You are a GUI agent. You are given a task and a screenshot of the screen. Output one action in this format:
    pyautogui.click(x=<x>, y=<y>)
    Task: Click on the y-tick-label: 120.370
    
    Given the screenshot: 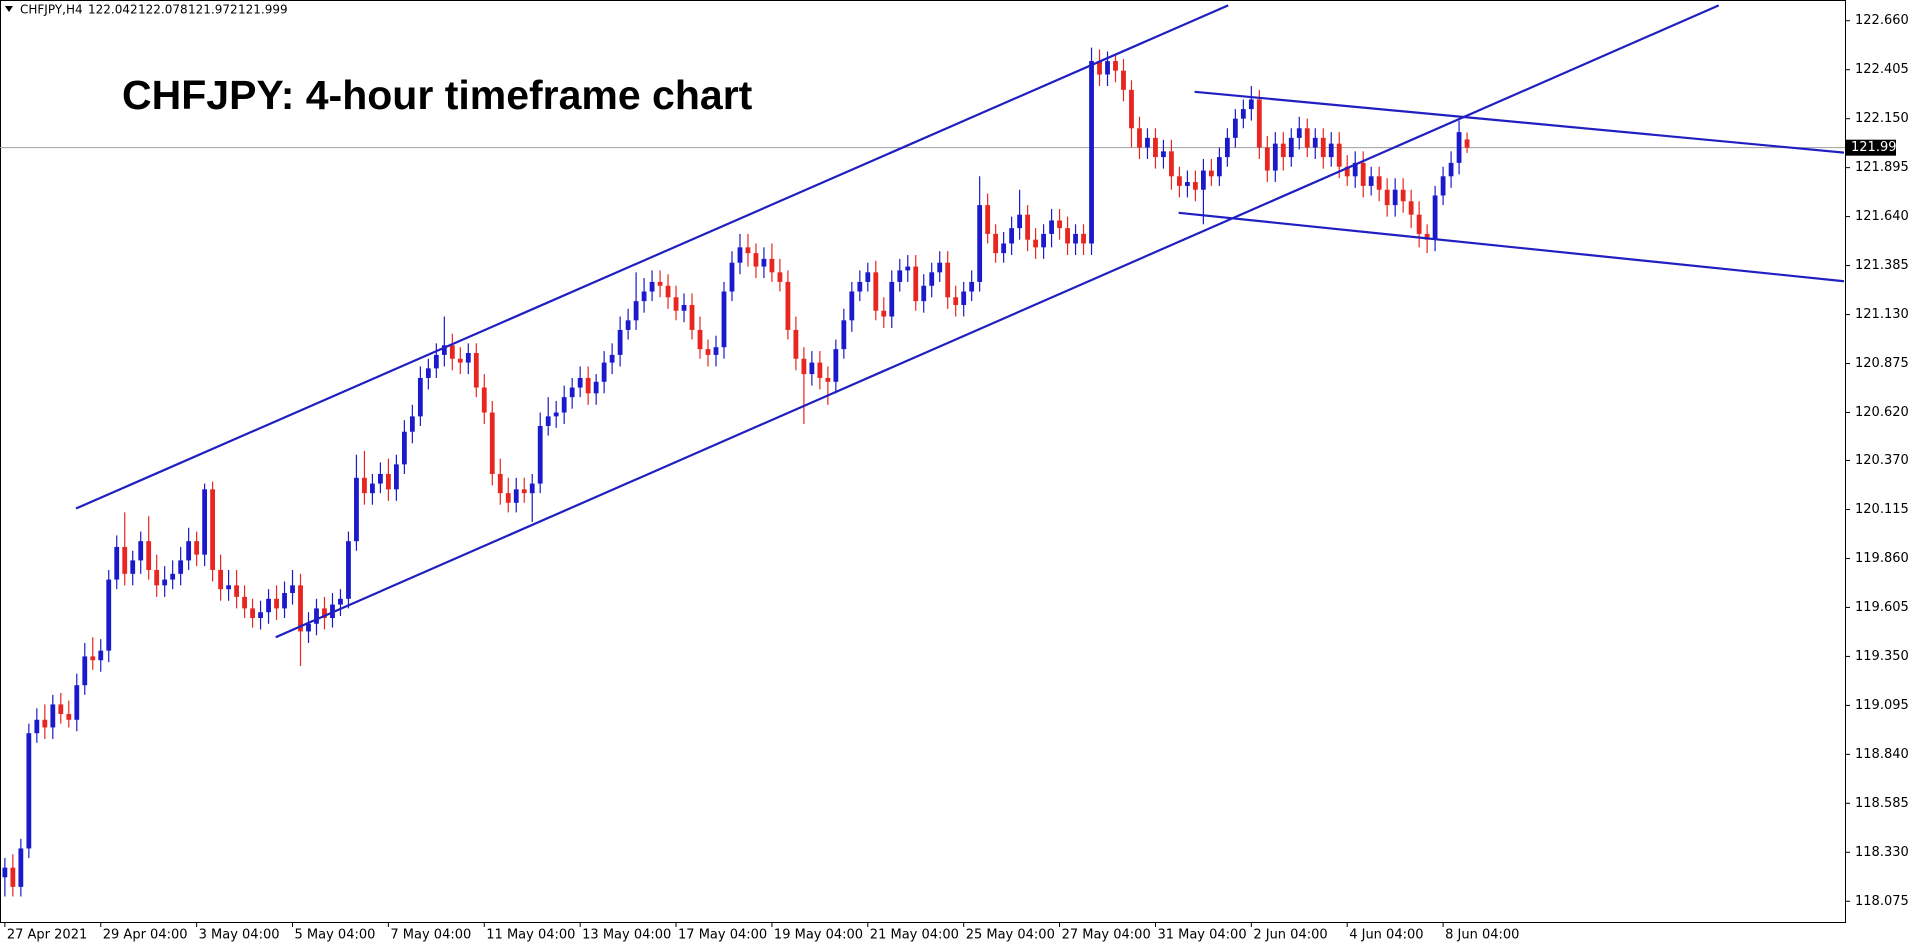 What is the action you would take?
    pyautogui.click(x=1882, y=460)
    